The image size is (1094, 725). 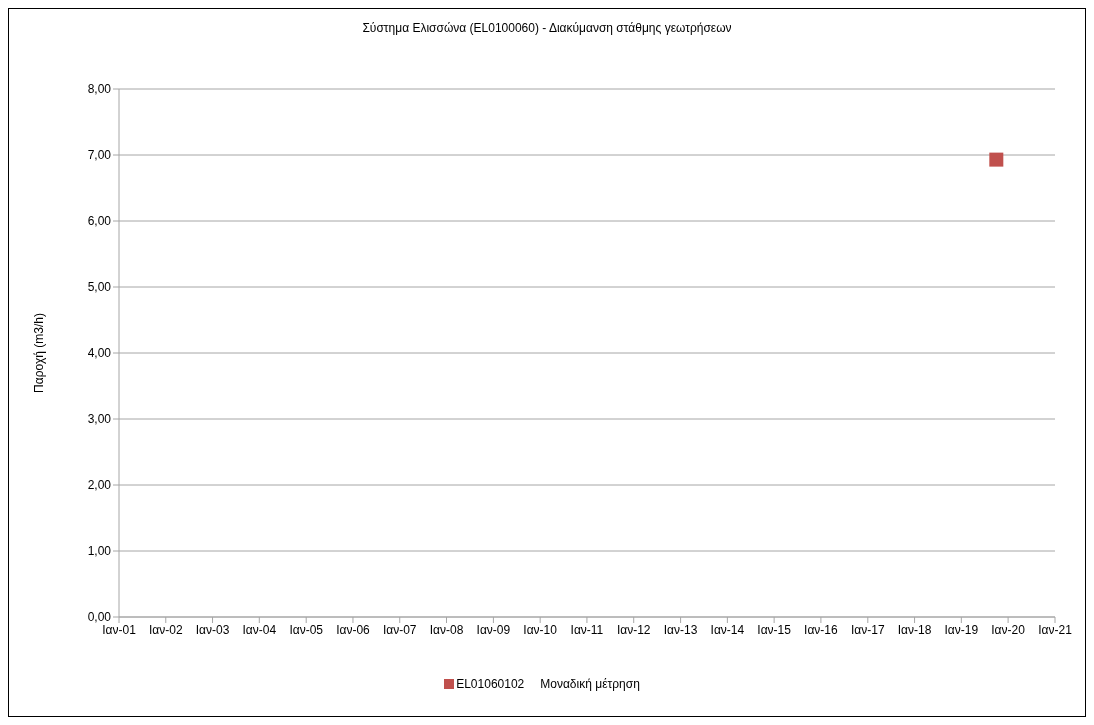 I want to click on x-tick-label: Ιαν-14, so click(x=727, y=629).